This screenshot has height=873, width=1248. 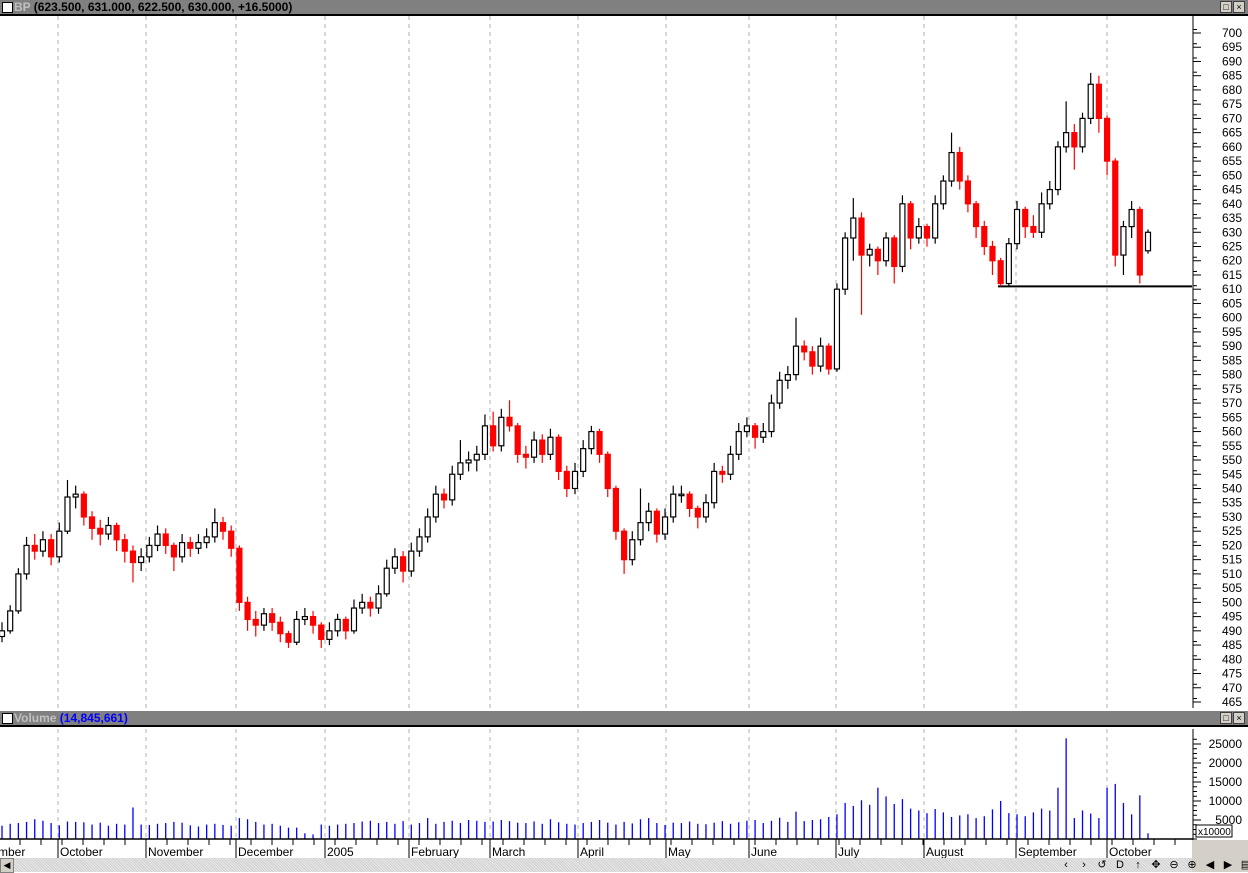 What do you see at coordinates (1232, 474) in the screenshot?
I see `price-tick-label: 545` at bounding box center [1232, 474].